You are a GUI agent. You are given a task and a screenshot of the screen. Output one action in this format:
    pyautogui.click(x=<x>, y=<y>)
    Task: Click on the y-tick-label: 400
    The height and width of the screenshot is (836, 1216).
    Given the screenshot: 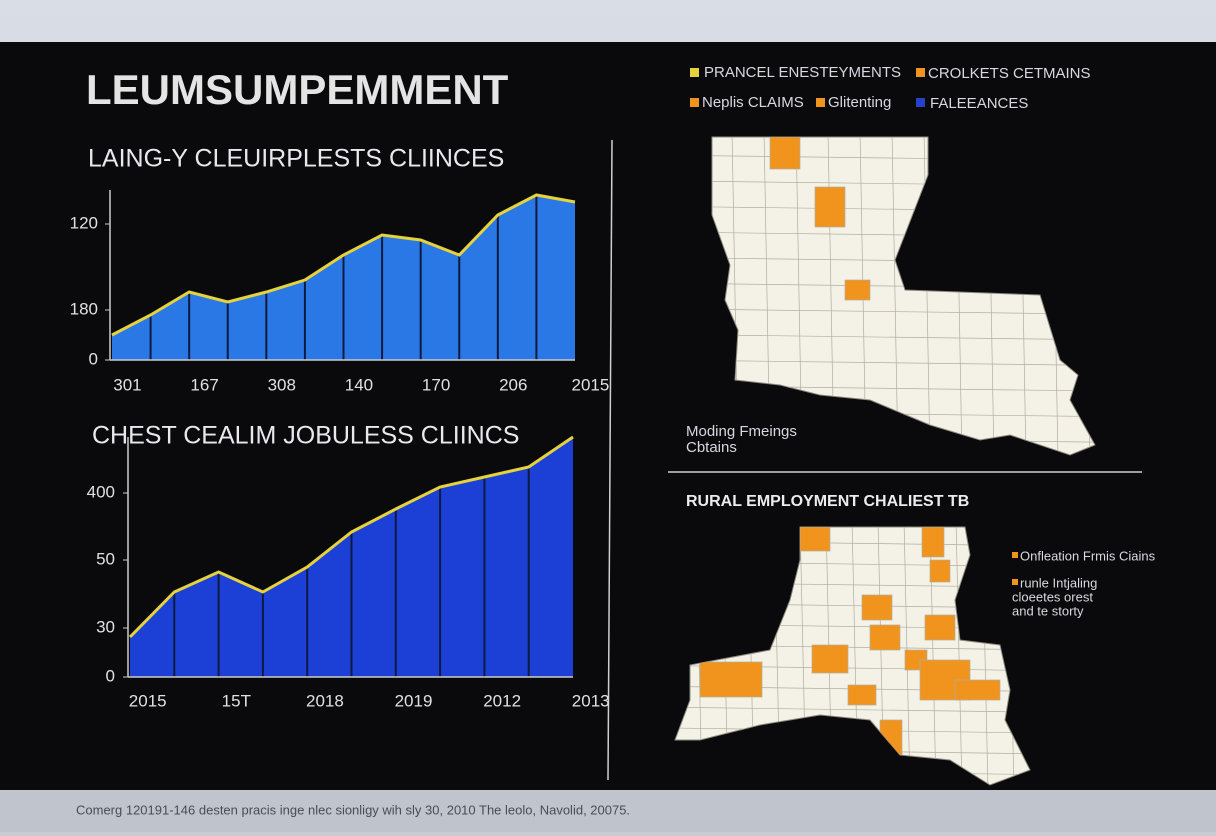 What is the action you would take?
    pyautogui.click(x=101, y=491)
    